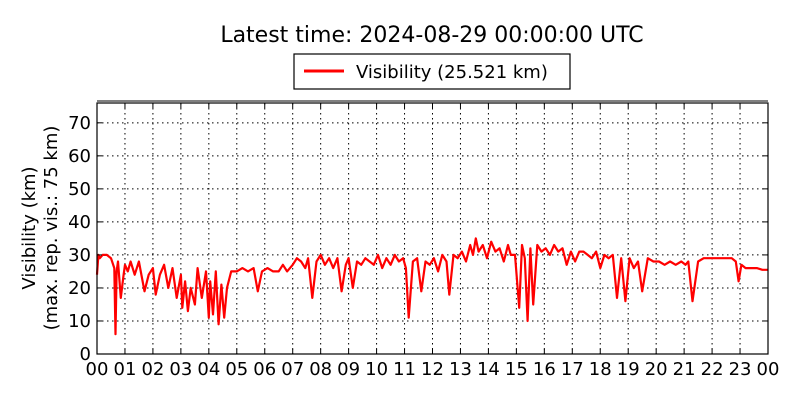 This screenshot has width=800, height=400. What do you see at coordinates (264, 369) in the screenshot?
I see `x-tick-label: 06` at bounding box center [264, 369].